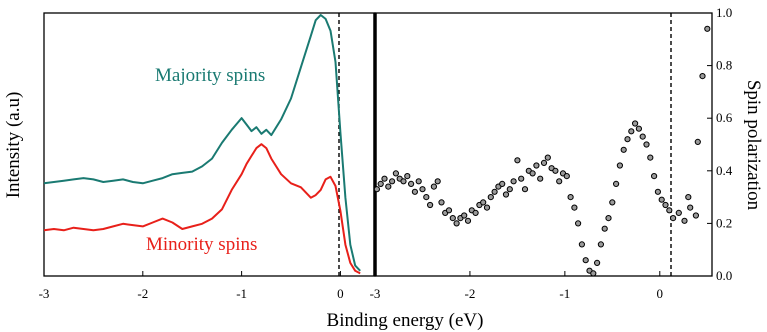 This screenshot has height=332, width=767. Describe the element at coordinates (241, 293) in the screenshot. I see `intensity-x-tick-label: -1` at that location.